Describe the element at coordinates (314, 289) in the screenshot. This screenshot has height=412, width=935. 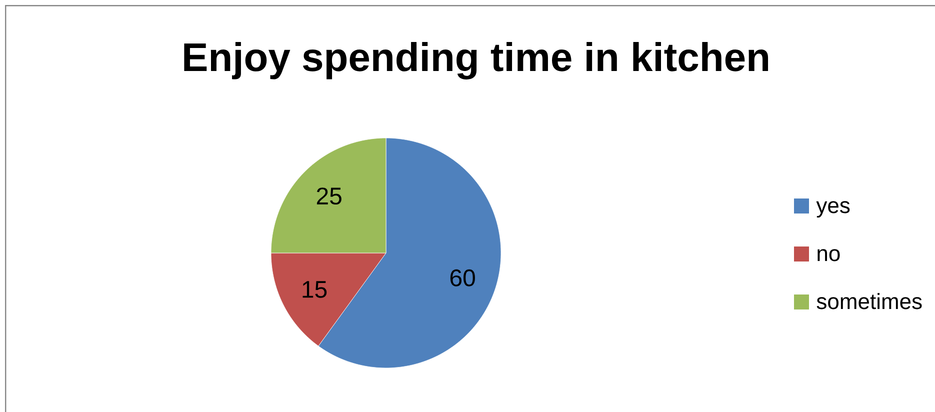
I see `data-label: 15` at that location.